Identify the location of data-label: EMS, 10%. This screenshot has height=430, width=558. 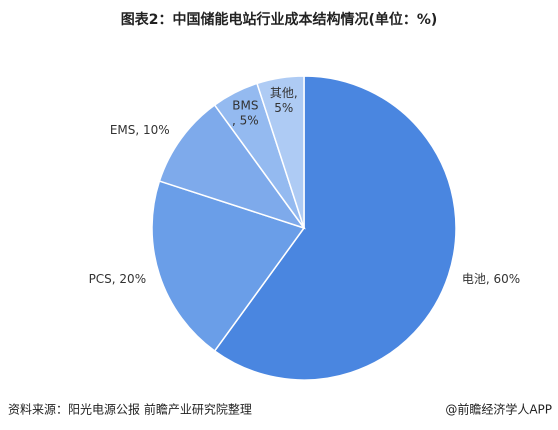
(140, 130).